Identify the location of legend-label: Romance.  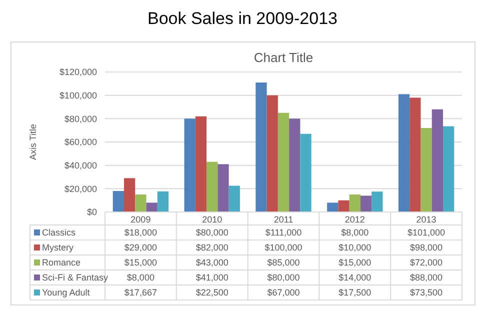
(61, 263).